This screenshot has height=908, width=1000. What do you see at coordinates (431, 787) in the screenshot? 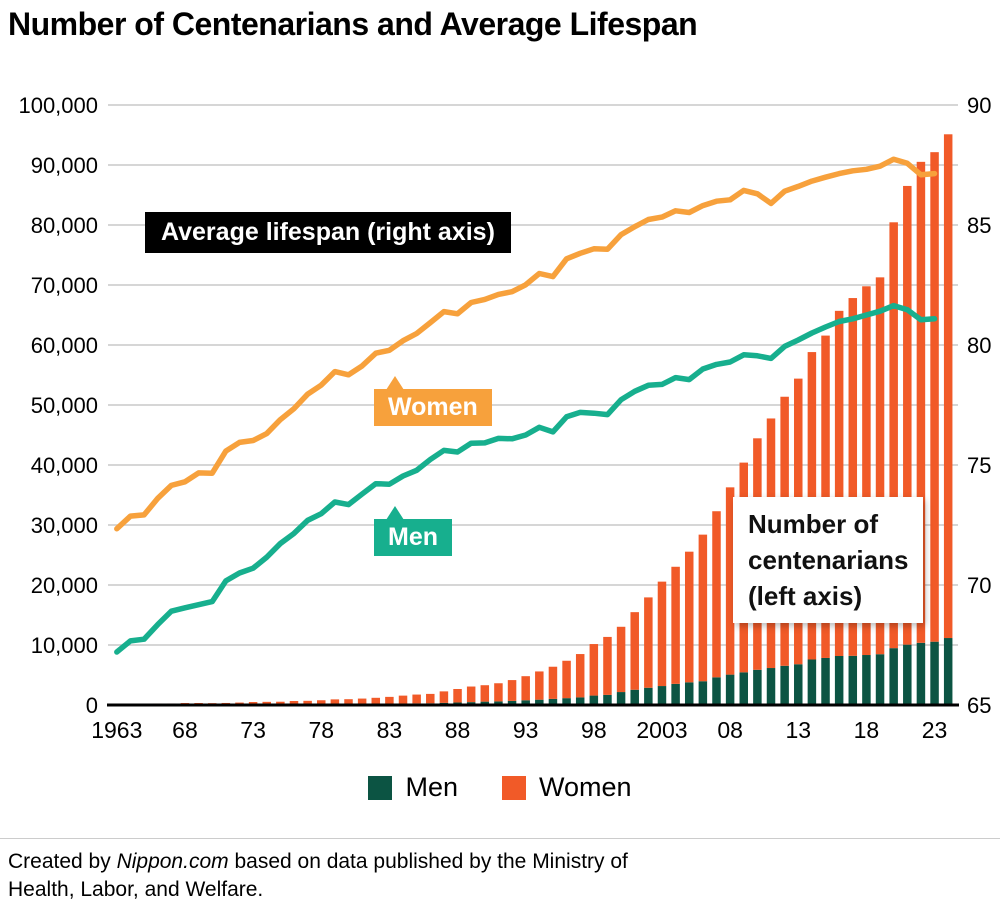
I see `legend-label-men: Men` at bounding box center [431, 787].